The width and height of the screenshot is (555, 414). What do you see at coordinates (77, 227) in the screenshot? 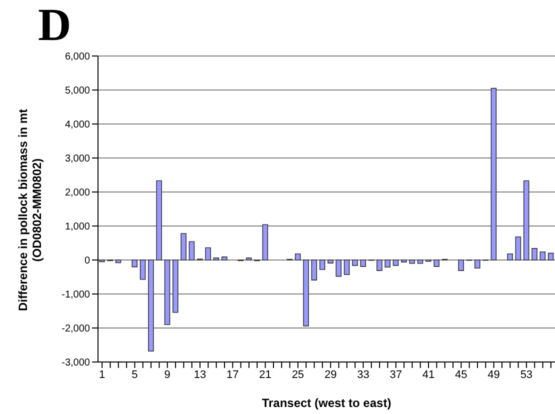
I see `y-tick-label: 1,000` at bounding box center [77, 227].